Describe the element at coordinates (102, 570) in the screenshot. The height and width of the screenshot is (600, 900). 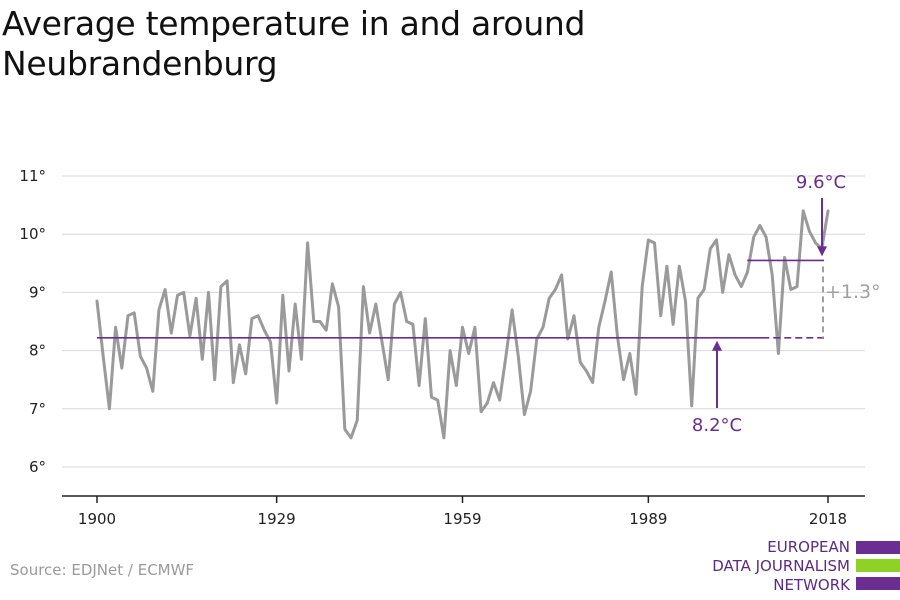
I see `source-note: Source: EDJNet / ECMWF` at that location.